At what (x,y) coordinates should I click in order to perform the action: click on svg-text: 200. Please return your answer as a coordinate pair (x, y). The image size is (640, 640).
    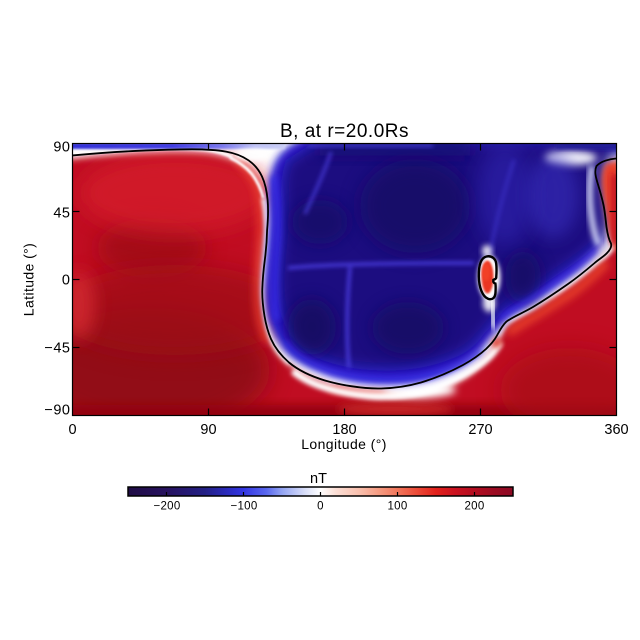
    Looking at the image, I should click on (474, 507).